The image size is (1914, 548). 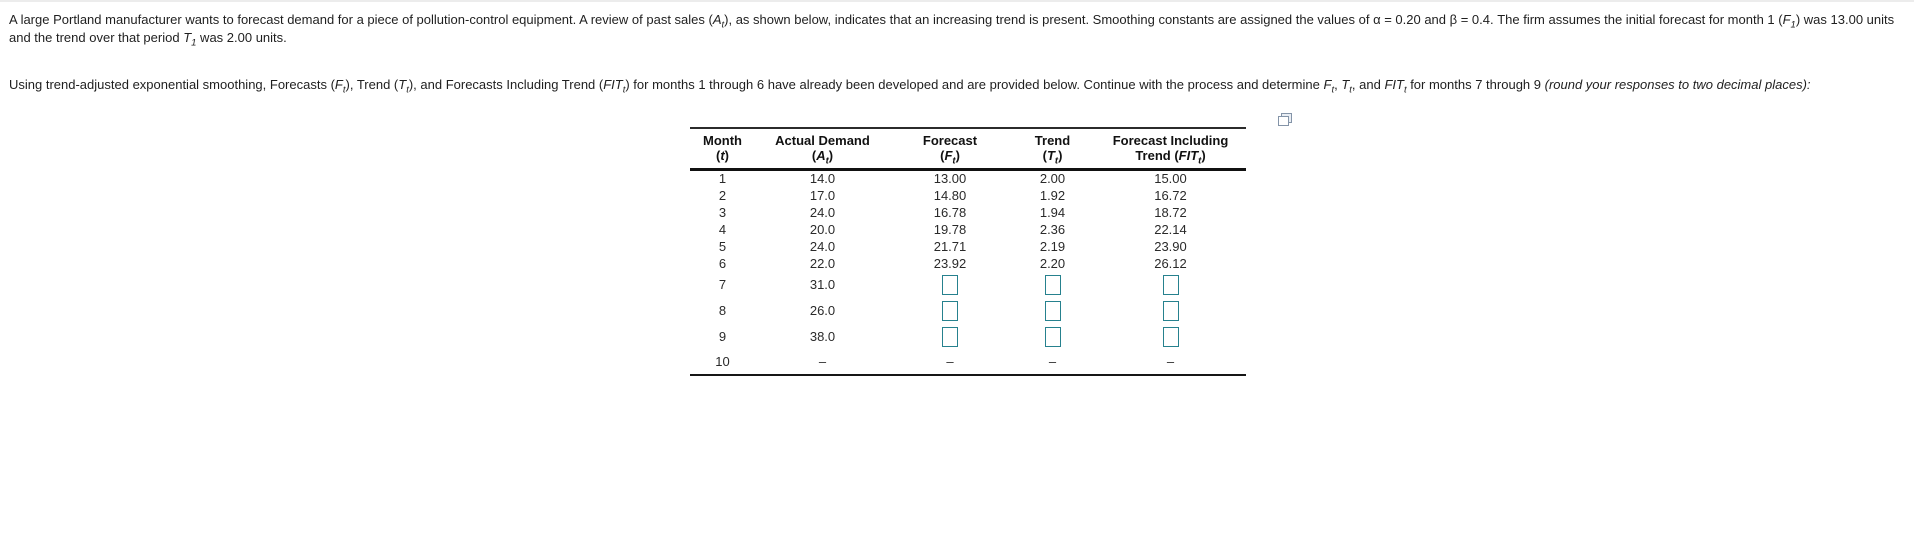 I want to click on table-cell: 19.78, so click(x=950, y=229).